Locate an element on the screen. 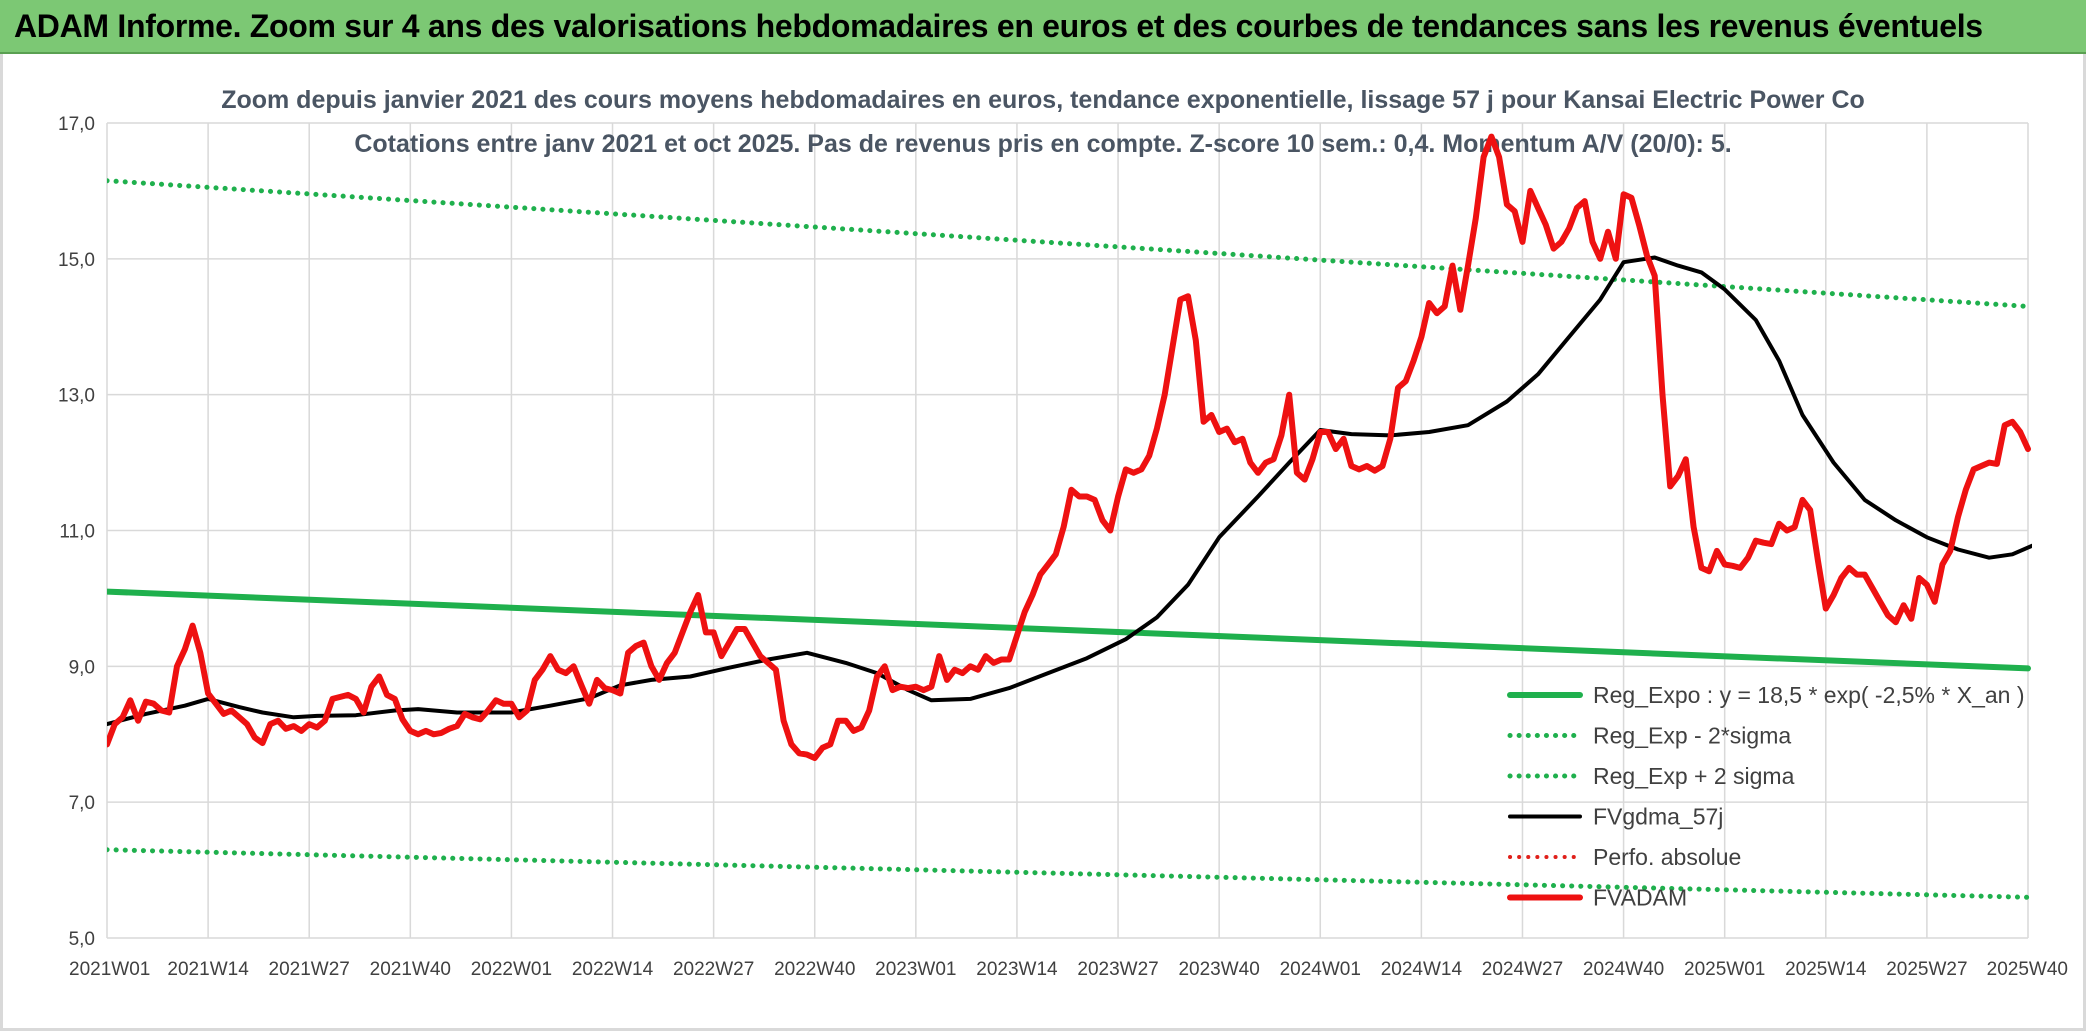 The height and width of the screenshot is (1031, 2086). y-tick-label: 11,0 is located at coordinates (77, 532).